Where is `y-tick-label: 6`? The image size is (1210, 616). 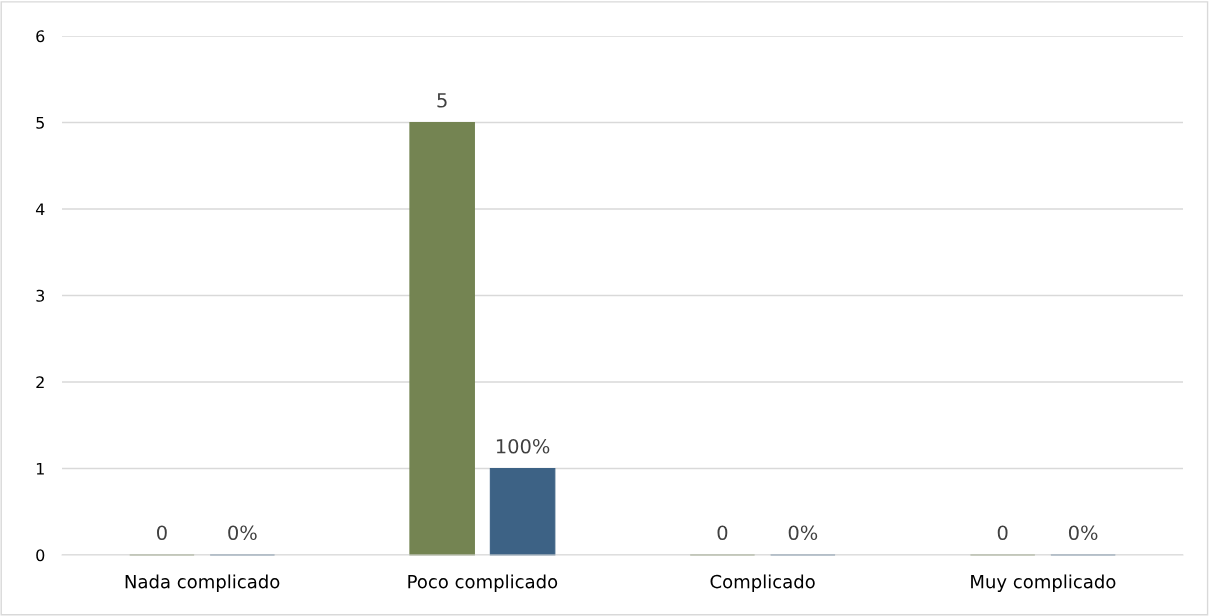
y-tick-label: 6 is located at coordinates (40, 36).